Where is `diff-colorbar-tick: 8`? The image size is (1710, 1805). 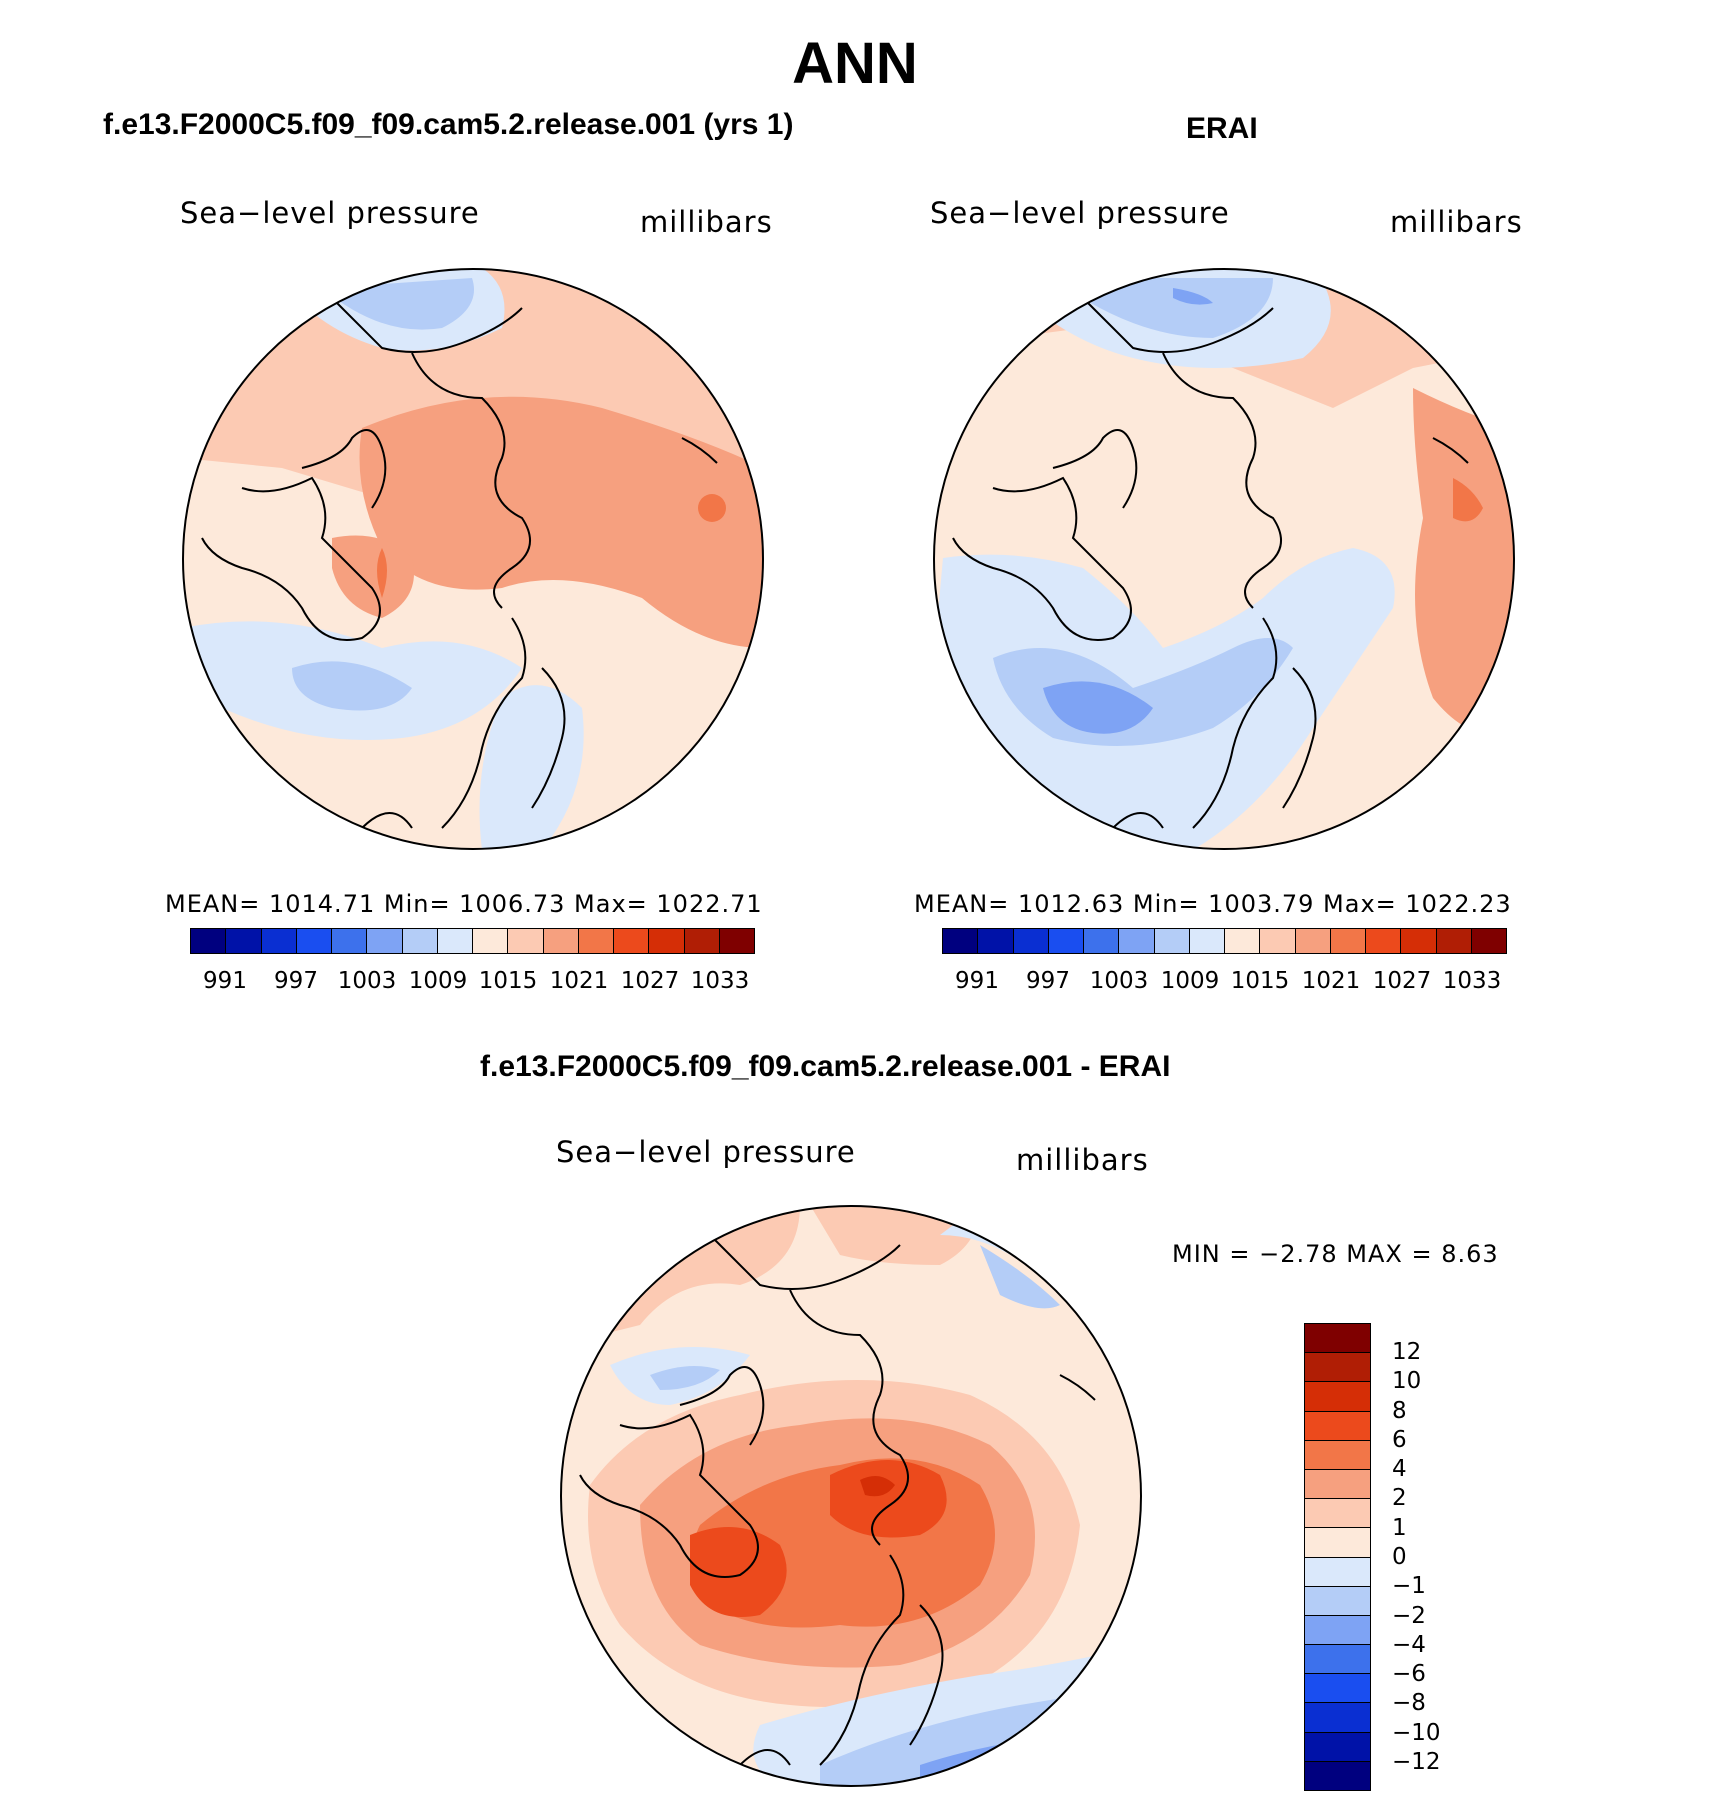
diff-colorbar-tick: 8 is located at coordinates (1399, 1411).